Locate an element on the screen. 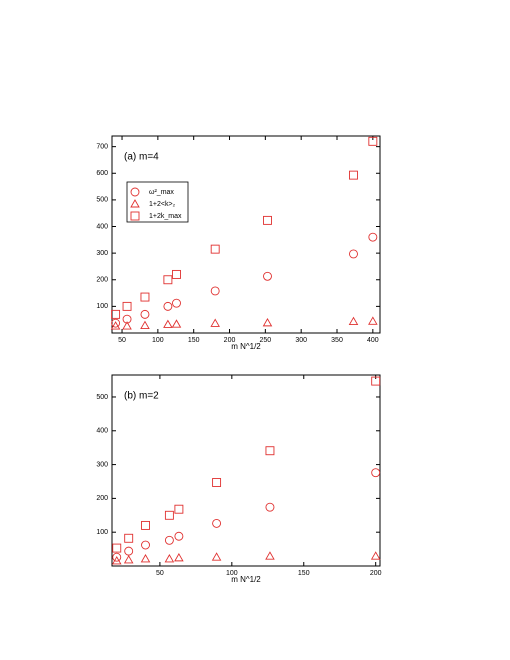 Image resolution: width=510 pixels, height=660 pixels. y-tick-label: 600 is located at coordinates (102, 173).